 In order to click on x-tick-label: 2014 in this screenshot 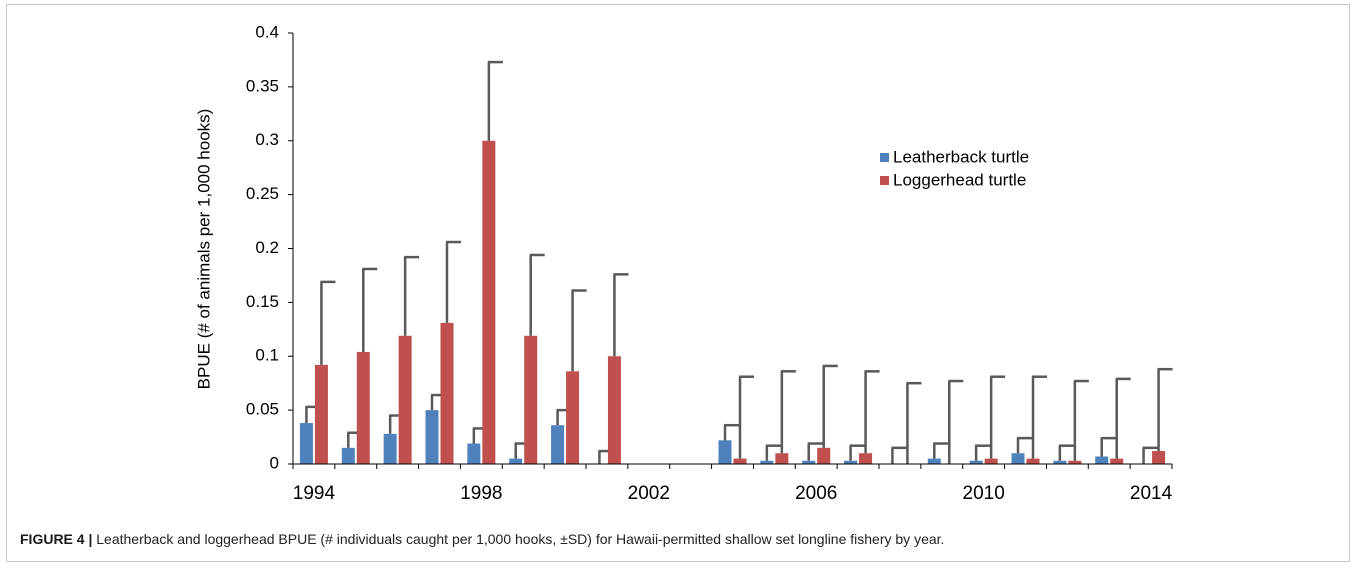, I will do `click(1151, 493)`.